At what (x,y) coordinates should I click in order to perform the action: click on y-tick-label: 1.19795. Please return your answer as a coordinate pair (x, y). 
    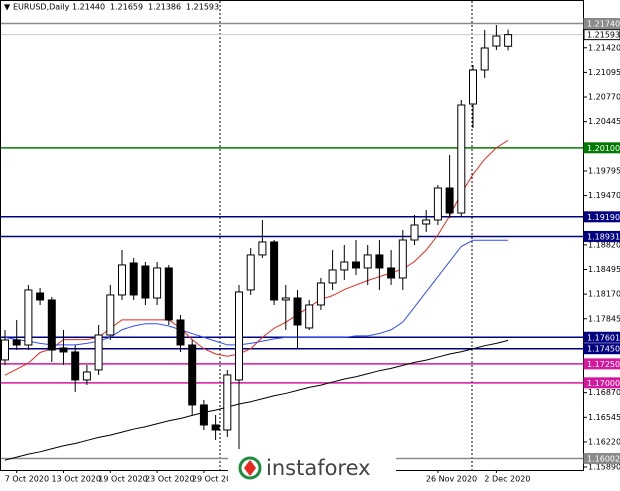
    Looking at the image, I should click on (604, 170).